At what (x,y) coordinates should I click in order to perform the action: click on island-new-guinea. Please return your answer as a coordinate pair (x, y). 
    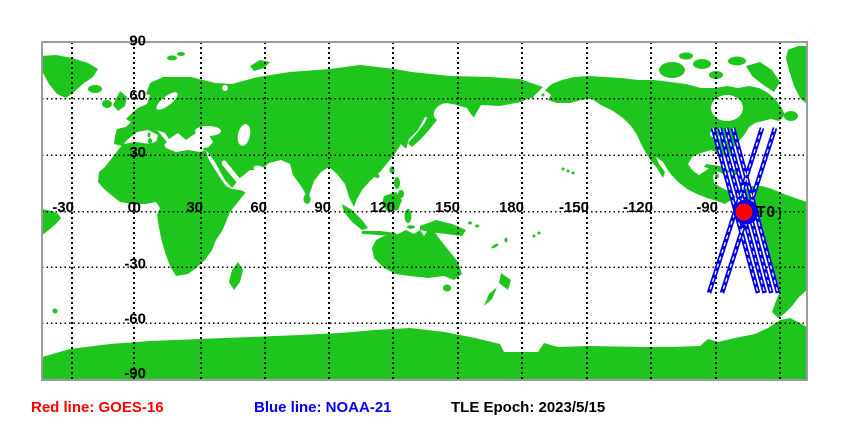
    Looking at the image, I should click on (443, 228).